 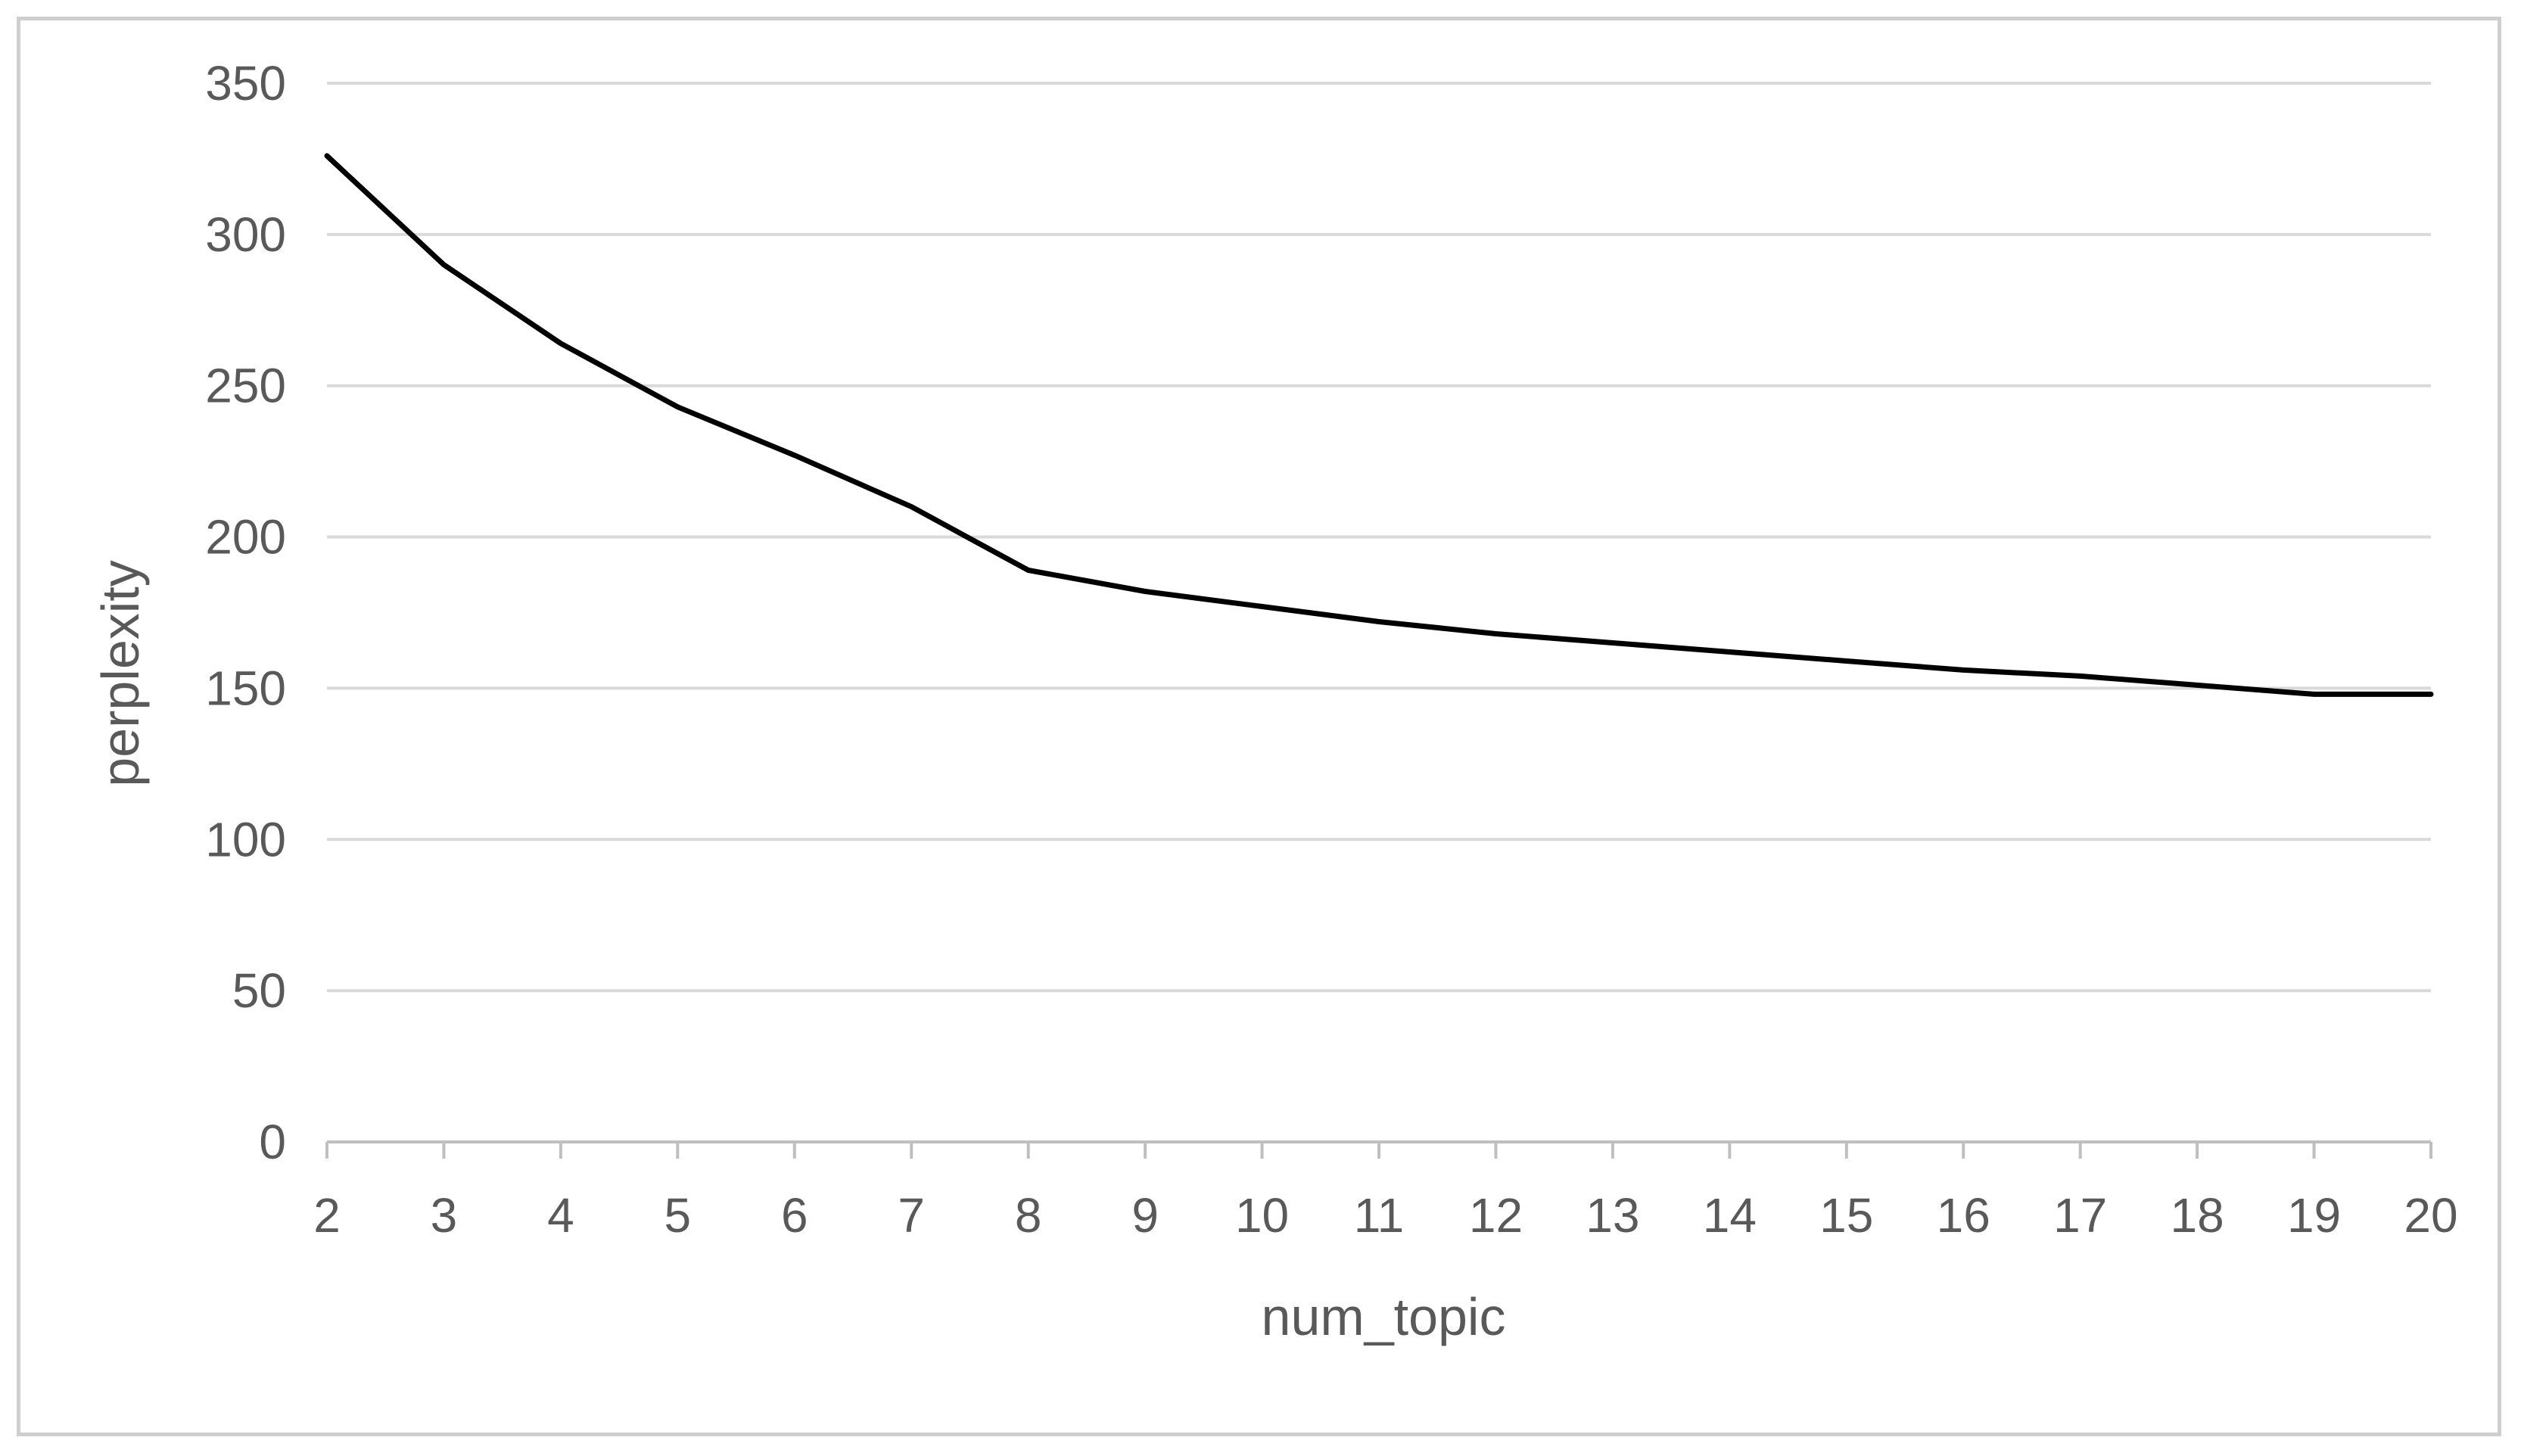 I want to click on x-axis-title: num_topic, so click(x=1384, y=1316).